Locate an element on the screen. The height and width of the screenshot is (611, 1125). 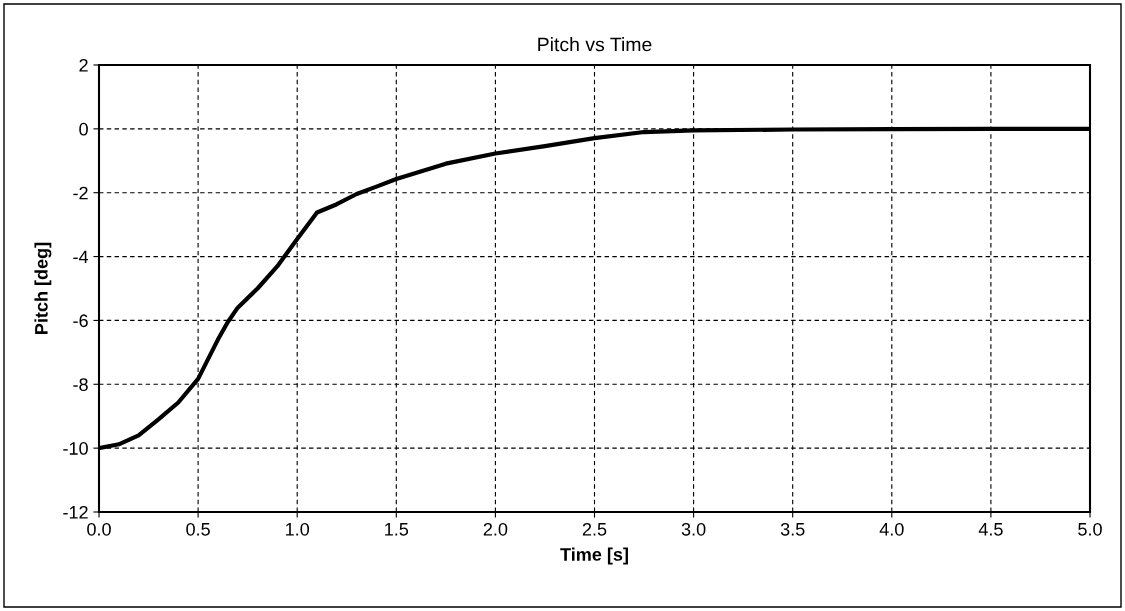
x-tick-label: 3.0 is located at coordinates (693, 529).